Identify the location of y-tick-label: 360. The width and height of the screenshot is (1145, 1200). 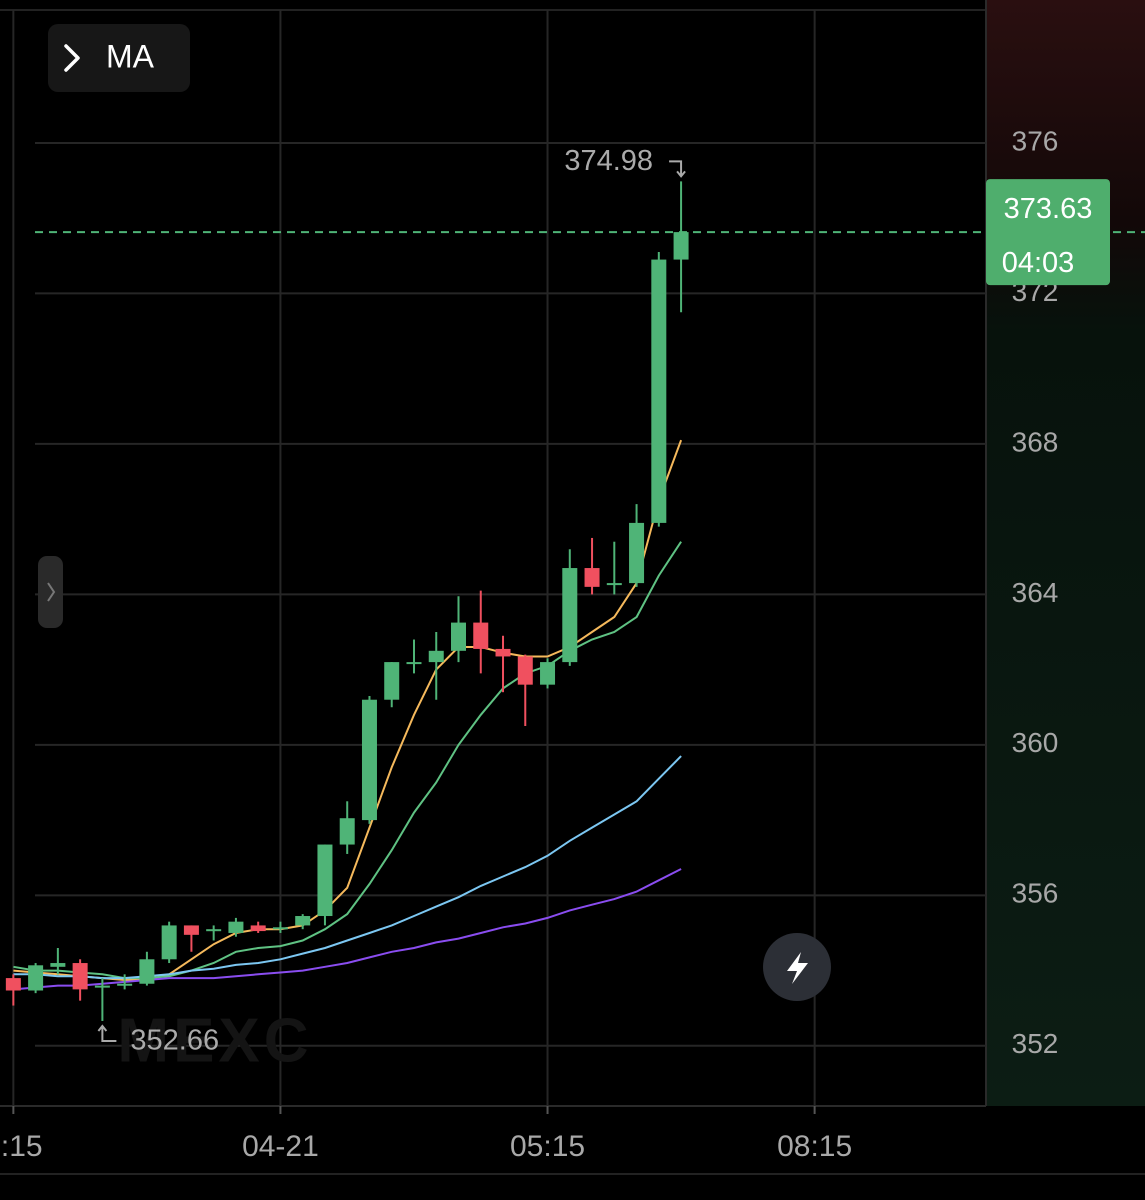
(1035, 742).